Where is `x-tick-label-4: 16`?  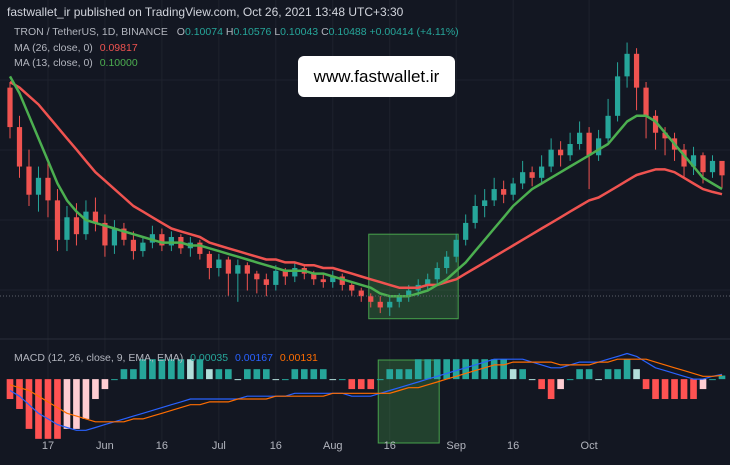
x-tick-label-4: 16 is located at coordinates (275, 446).